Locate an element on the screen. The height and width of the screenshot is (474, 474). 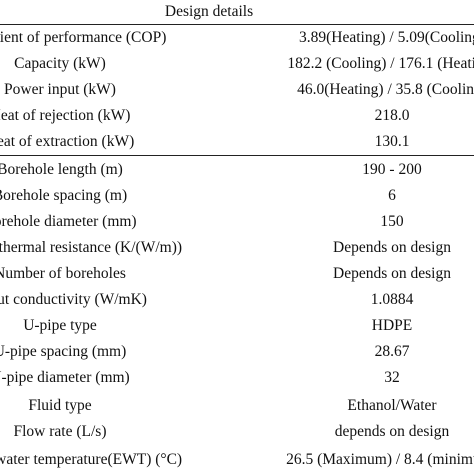
row-parameter: Borehole thermal resistance (K/(W/m)) is located at coordinates (91, 247).